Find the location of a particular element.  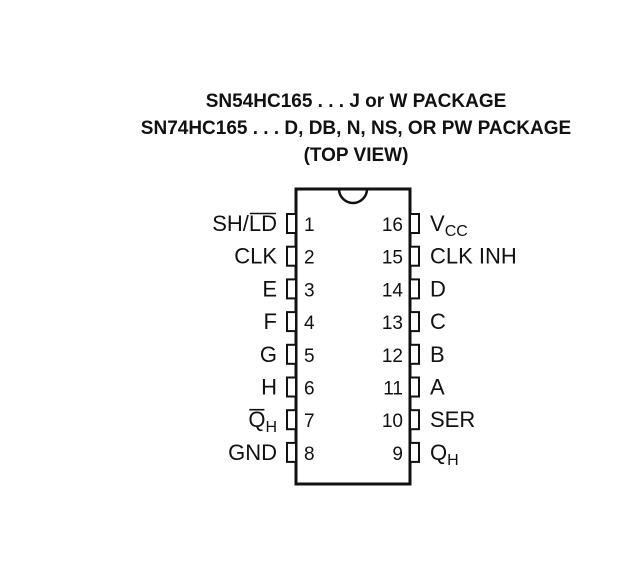

package-title-line-1: SN54HC165 . . . J or W PACKAGE is located at coordinates (356, 101).